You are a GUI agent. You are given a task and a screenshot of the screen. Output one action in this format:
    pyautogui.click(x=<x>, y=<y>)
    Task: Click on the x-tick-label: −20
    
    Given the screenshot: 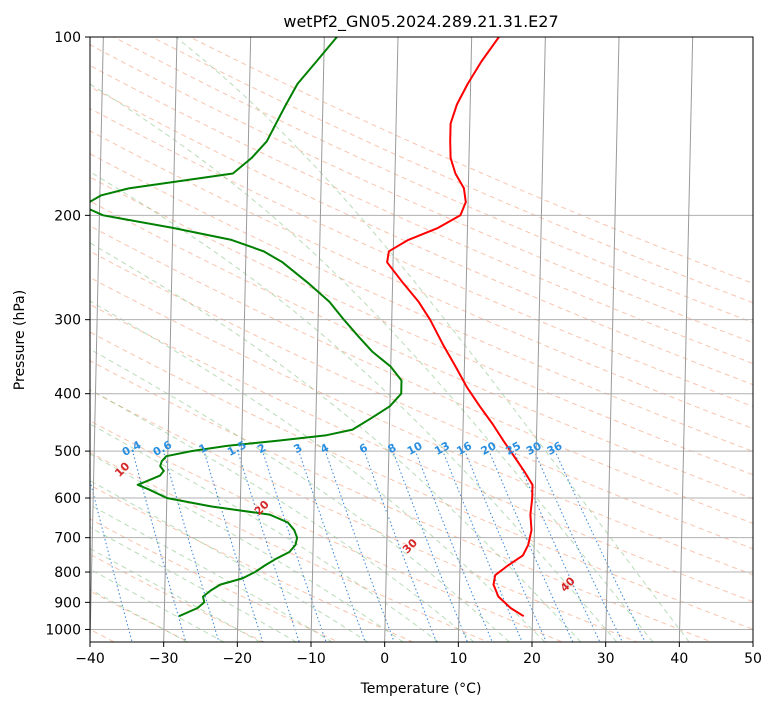 What is the action you would take?
    pyautogui.click(x=238, y=659)
    